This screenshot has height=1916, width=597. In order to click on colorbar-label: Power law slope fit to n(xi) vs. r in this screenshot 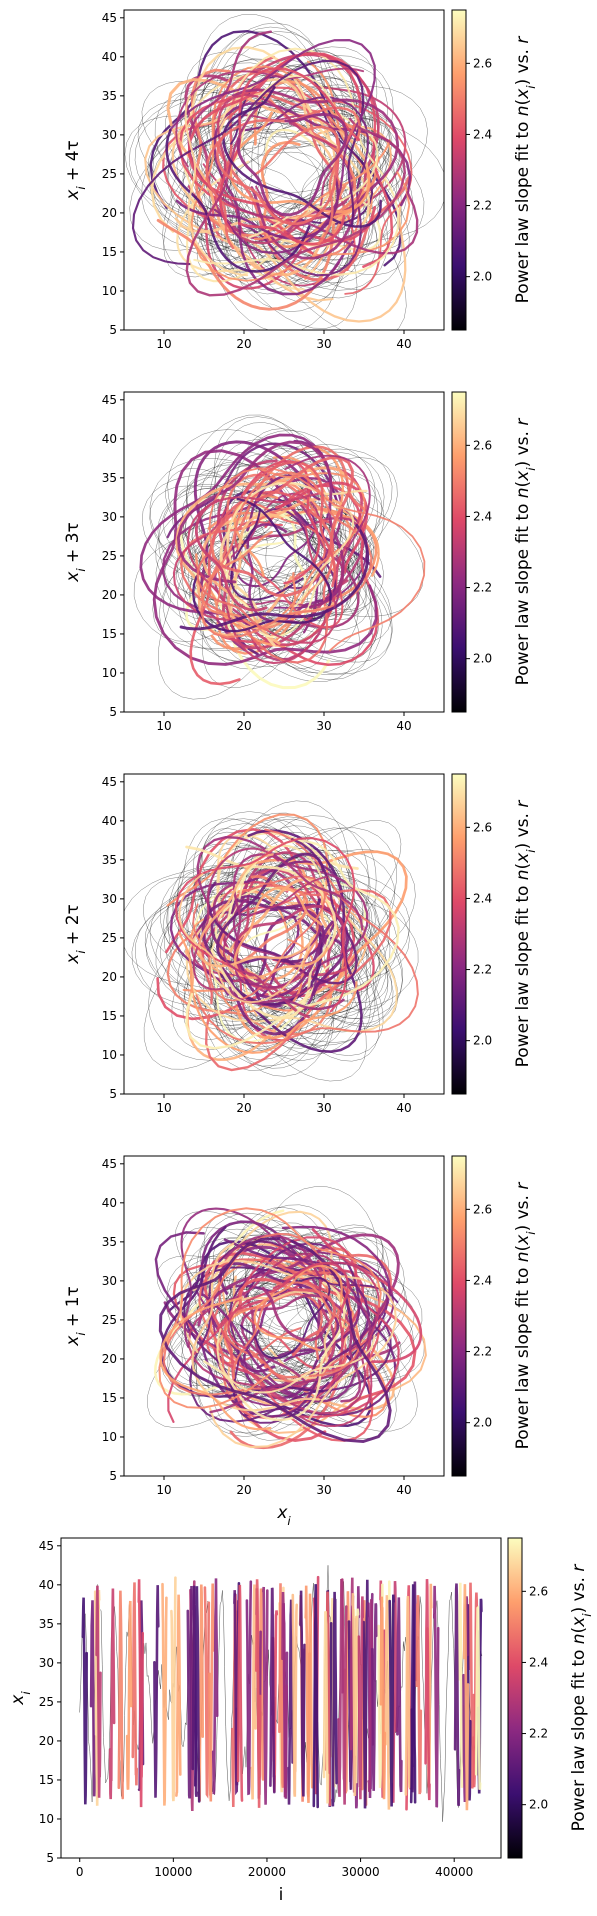, I will do `click(525, 170)`.